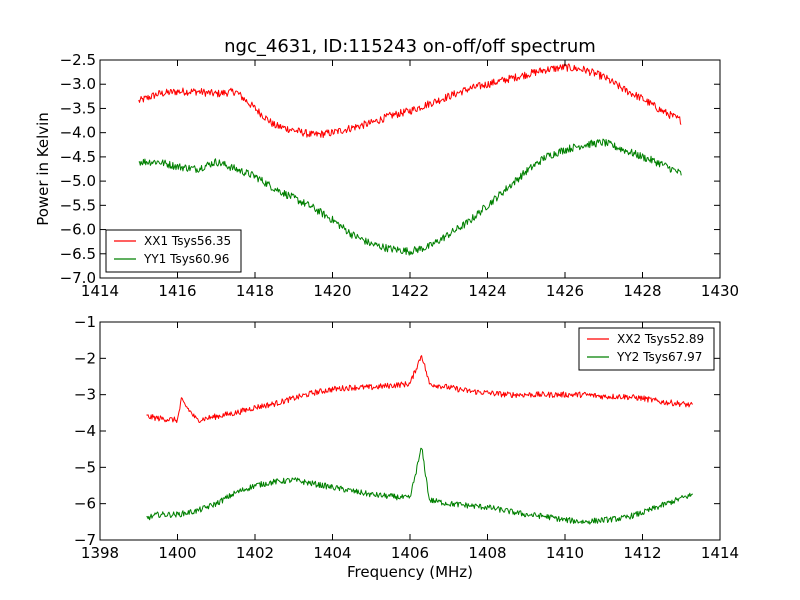  What do you see at coordinates (78, 278) in the screenshot?
I see `top-plot-y-tick-label: −7.0` at bounding box center [78, 278].